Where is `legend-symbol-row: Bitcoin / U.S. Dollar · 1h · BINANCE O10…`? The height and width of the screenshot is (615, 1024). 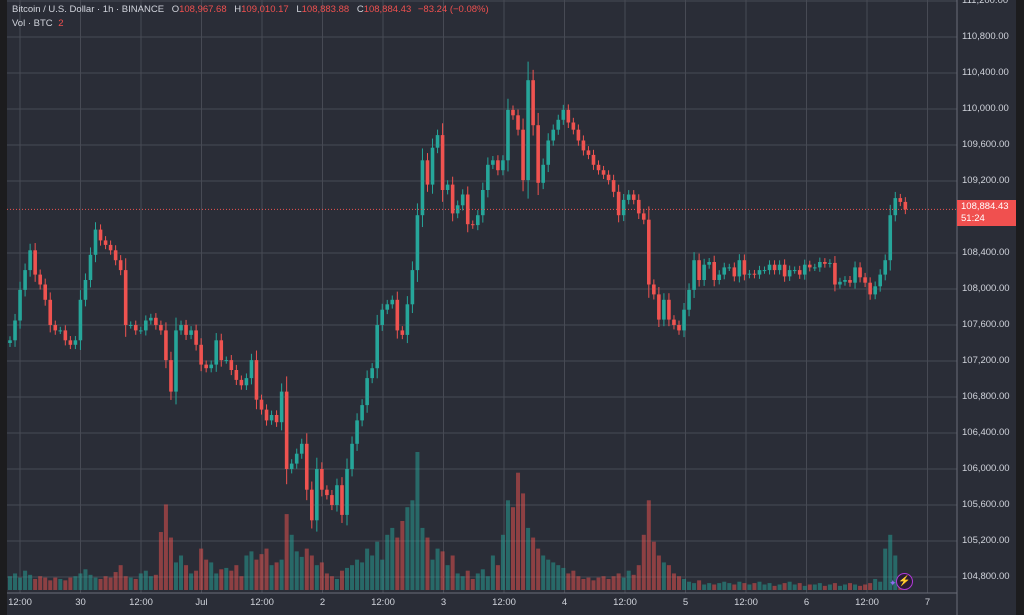 legend-symbol-row: Bitcoin / U.S. Dollar · 1h · BINANCE O10… is located at coordinates (250, 10).